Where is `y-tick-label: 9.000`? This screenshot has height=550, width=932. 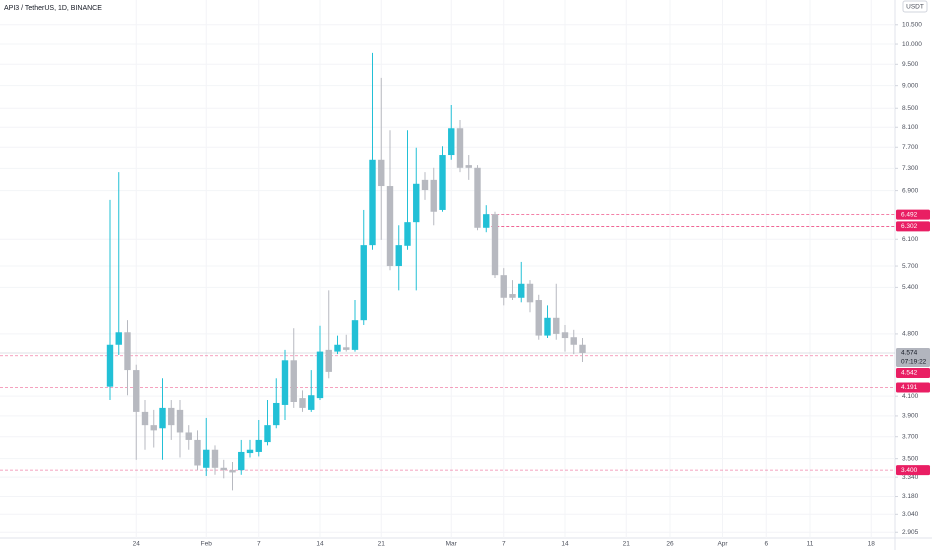
y-tick-label: 9.000 is located at coordinates (910, 85).